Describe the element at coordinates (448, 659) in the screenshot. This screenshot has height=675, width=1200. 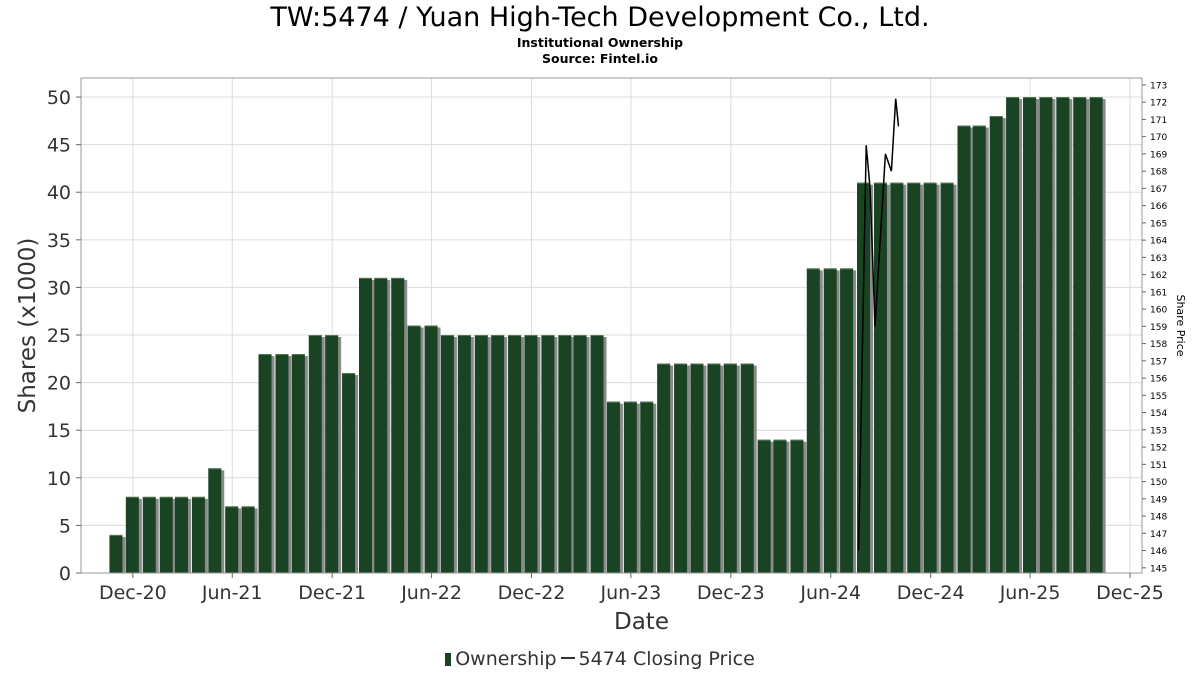
I see `ownership-legend-swatch` at that location.